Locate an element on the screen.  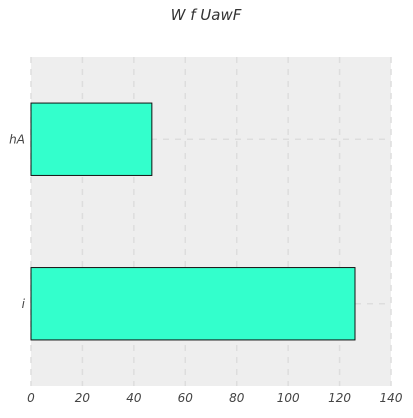
x-tick-label: 80 is located at coordinates (237, 398).